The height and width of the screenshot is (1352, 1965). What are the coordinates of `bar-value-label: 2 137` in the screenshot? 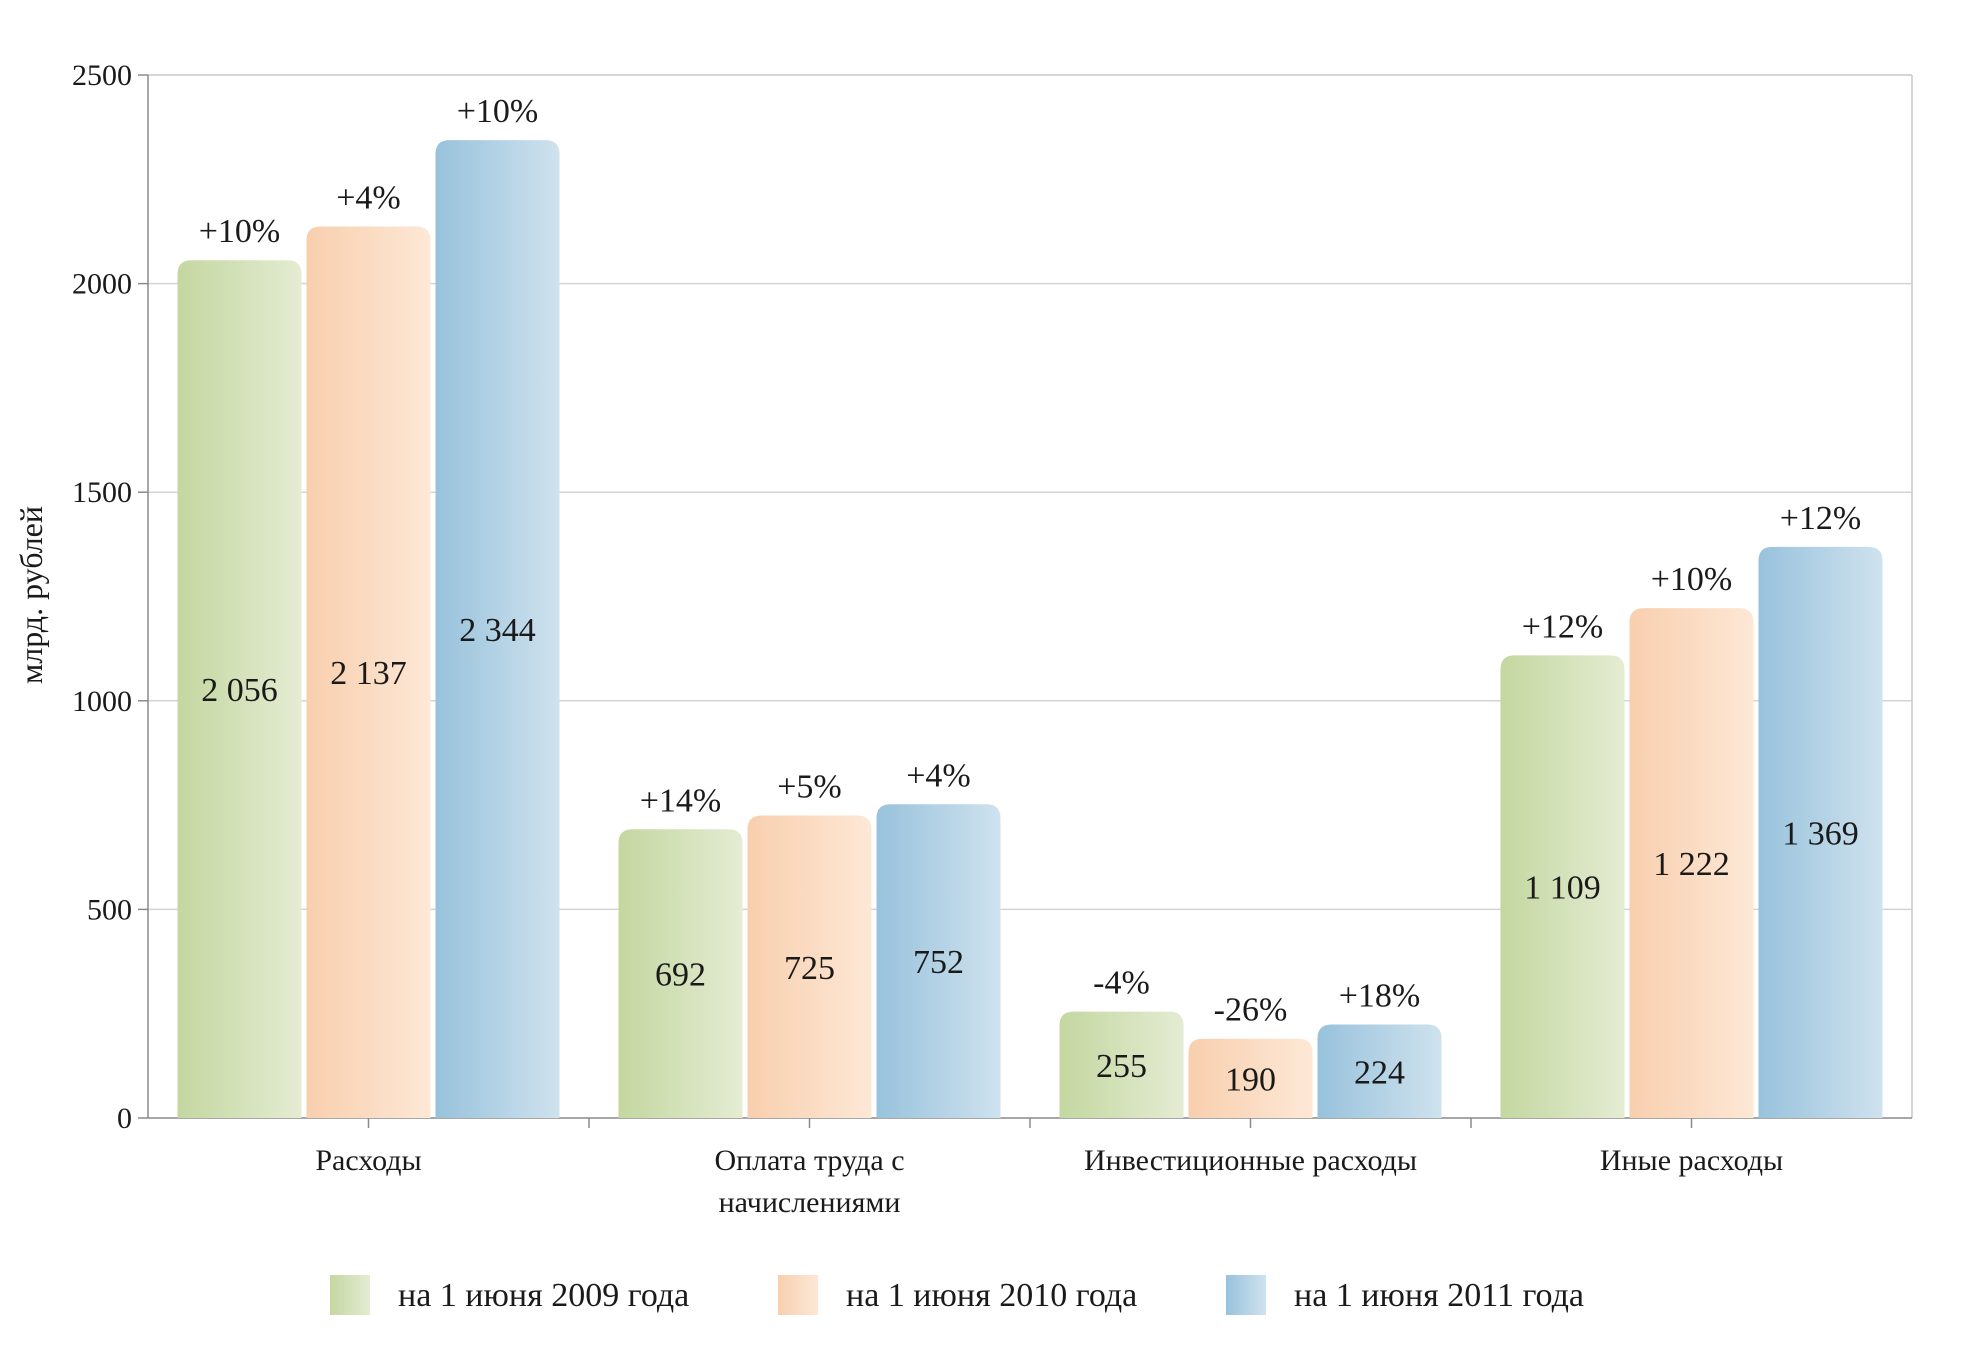 It's located at (368, 673).